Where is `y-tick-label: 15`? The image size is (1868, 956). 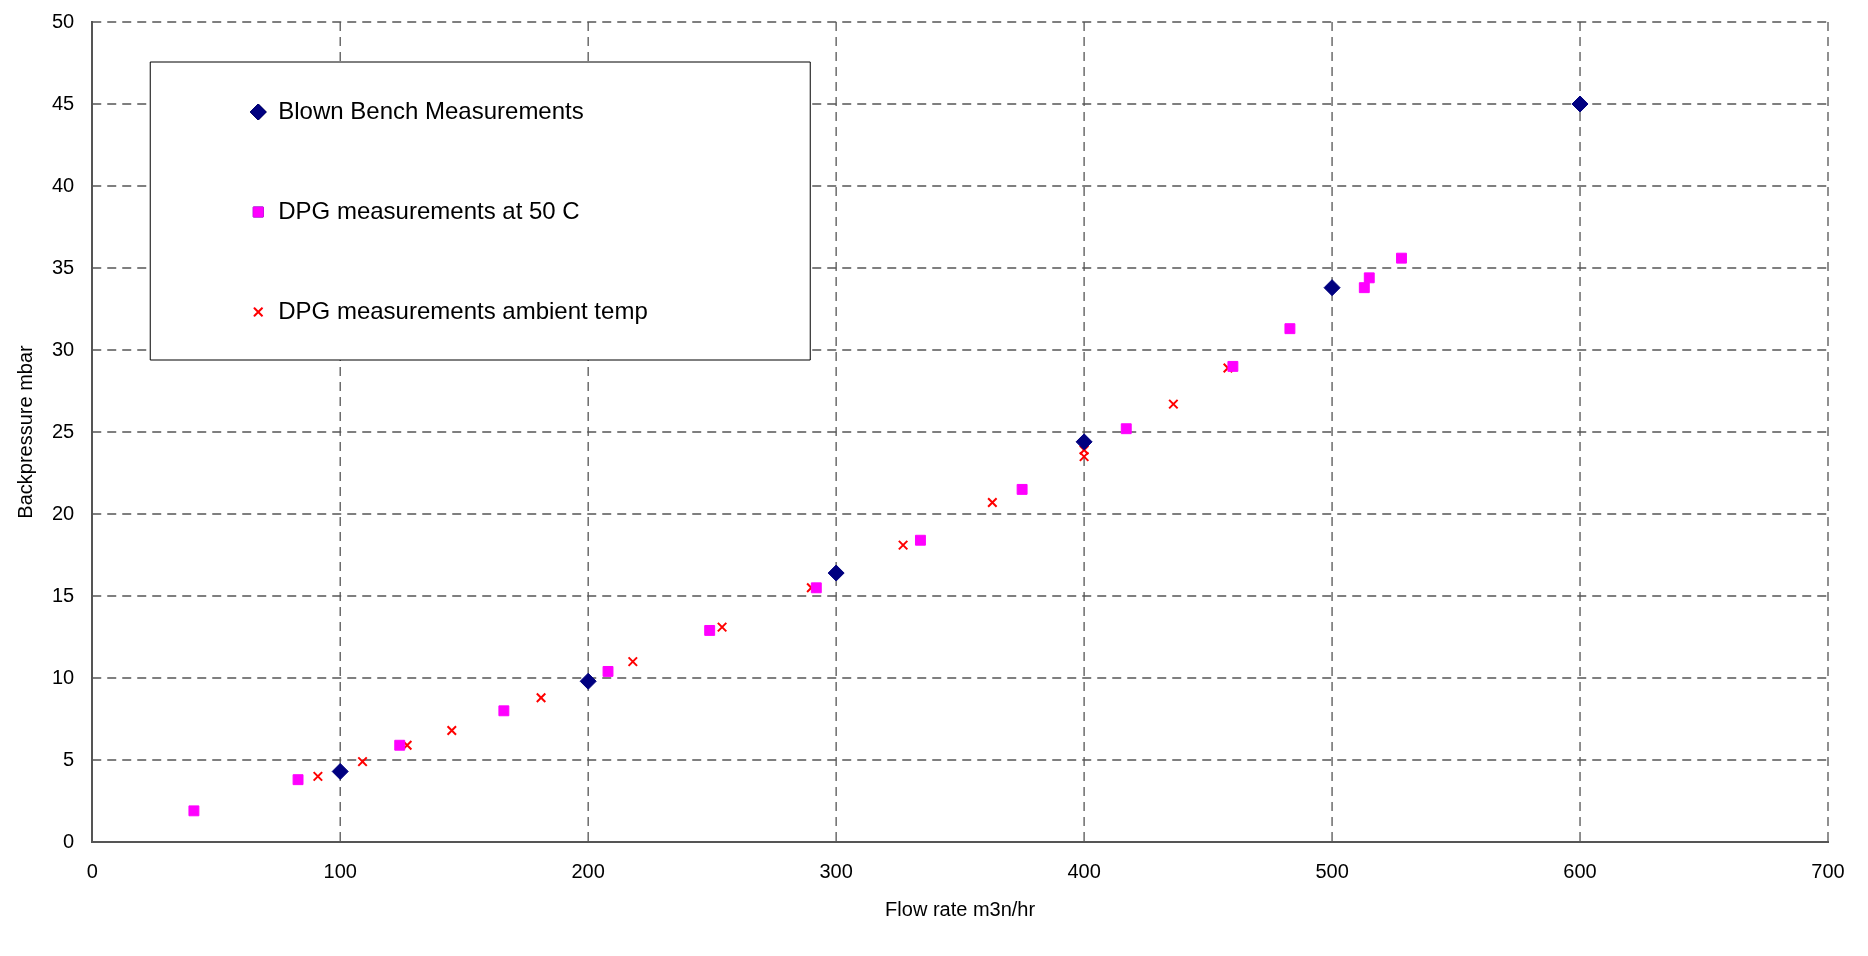
y-tick-label: 15 is located at coordinates (63, 594).